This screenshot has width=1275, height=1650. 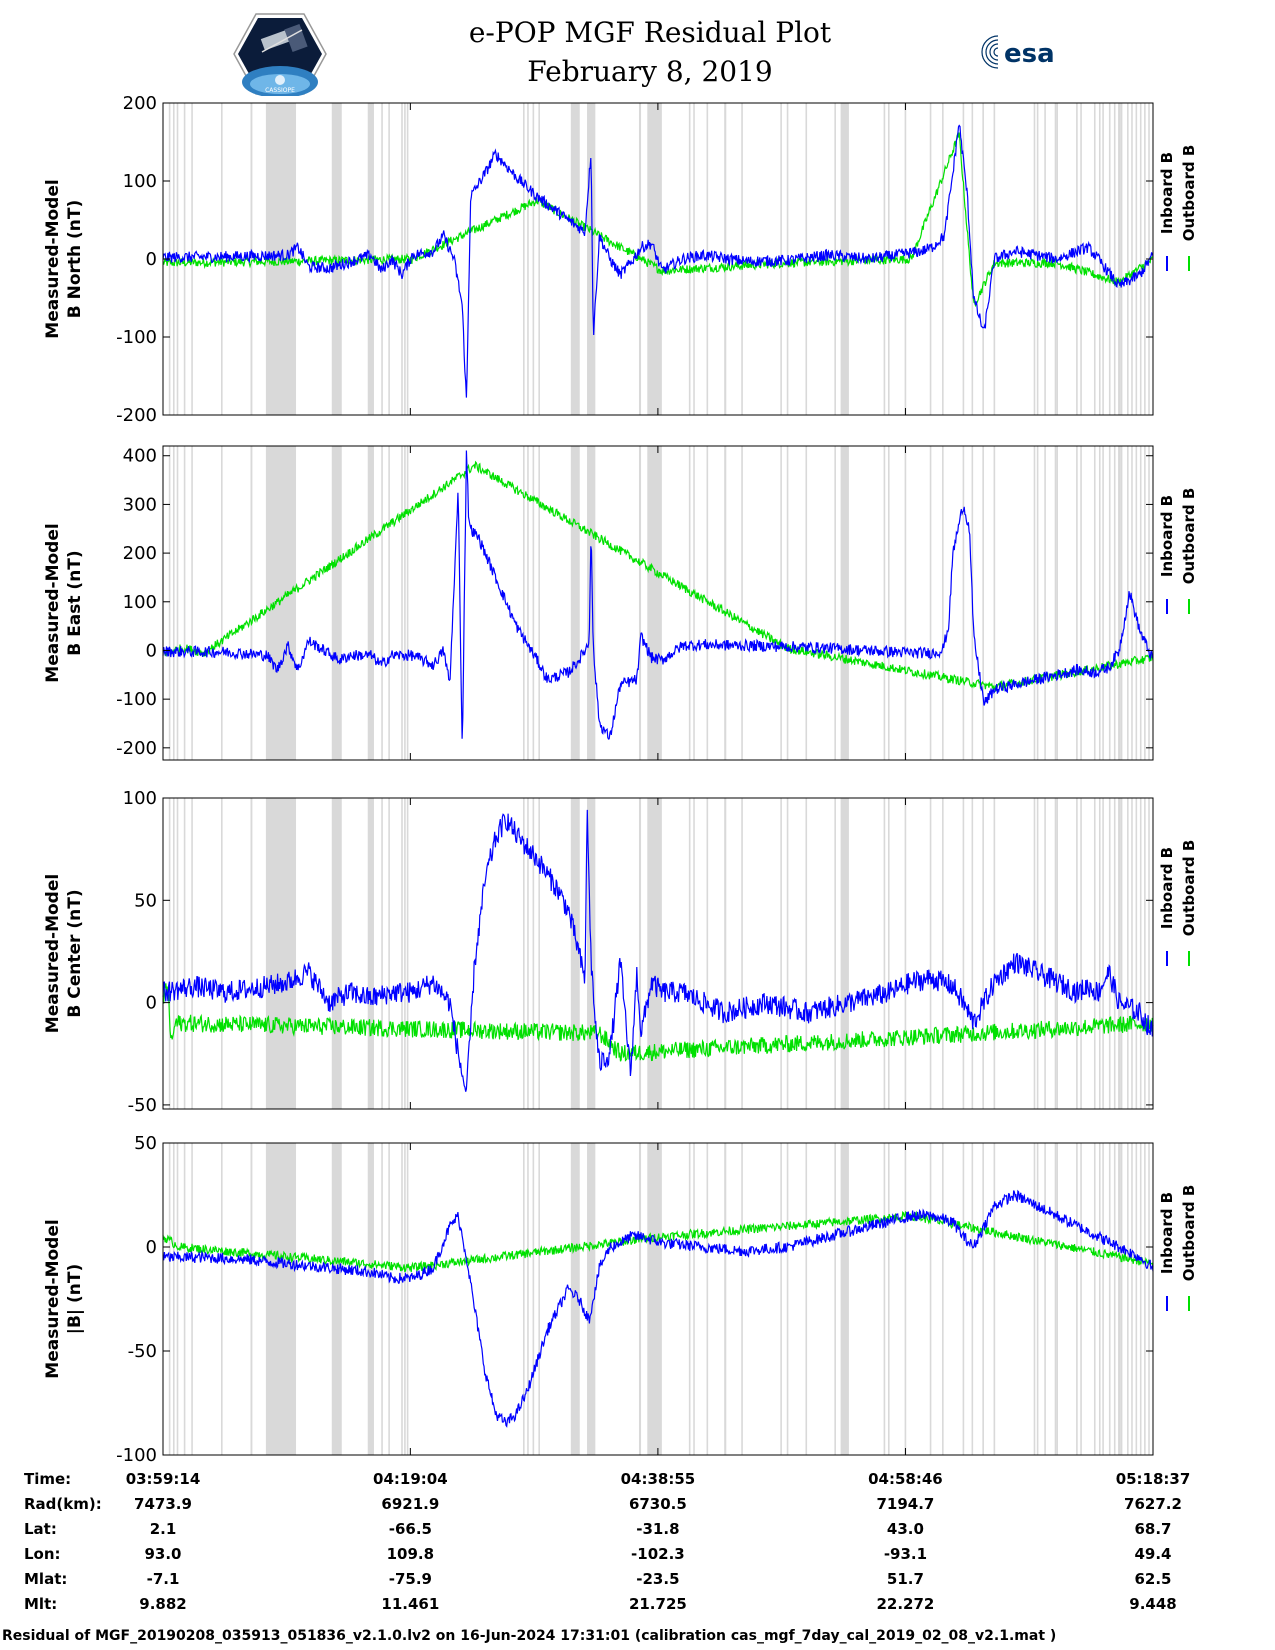 What do you see at coordinates (905, 1529) in the screenshot?
I see `table-cell: 43.0` at bounding box center [905, 1529].